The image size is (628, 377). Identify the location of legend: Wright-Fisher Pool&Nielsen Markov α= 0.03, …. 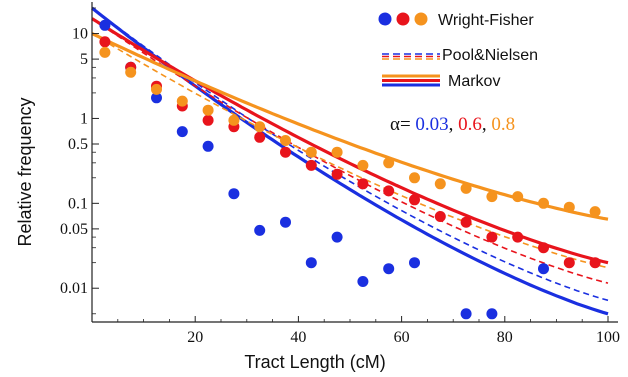
(458, 73).